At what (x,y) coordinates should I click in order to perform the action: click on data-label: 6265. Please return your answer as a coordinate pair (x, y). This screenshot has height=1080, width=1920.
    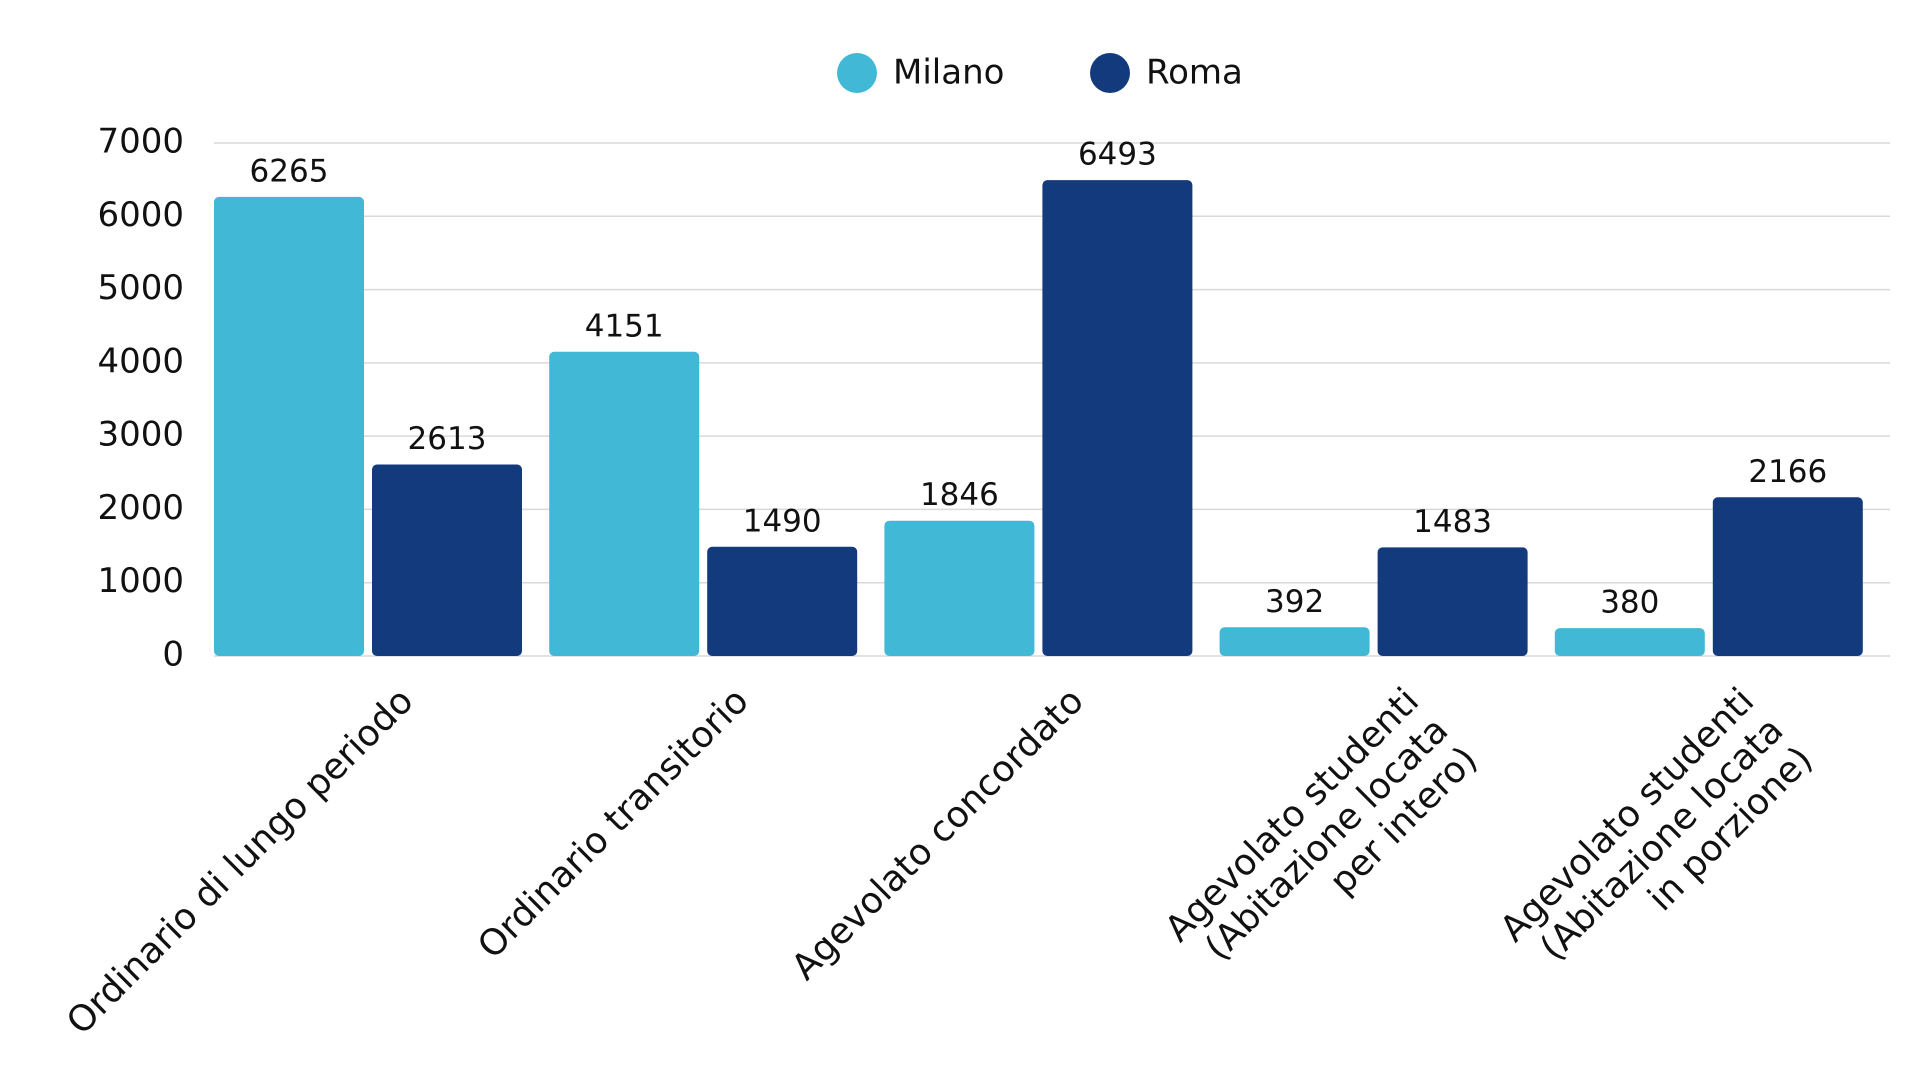
    Looking at the image, I should click on (289, 171).